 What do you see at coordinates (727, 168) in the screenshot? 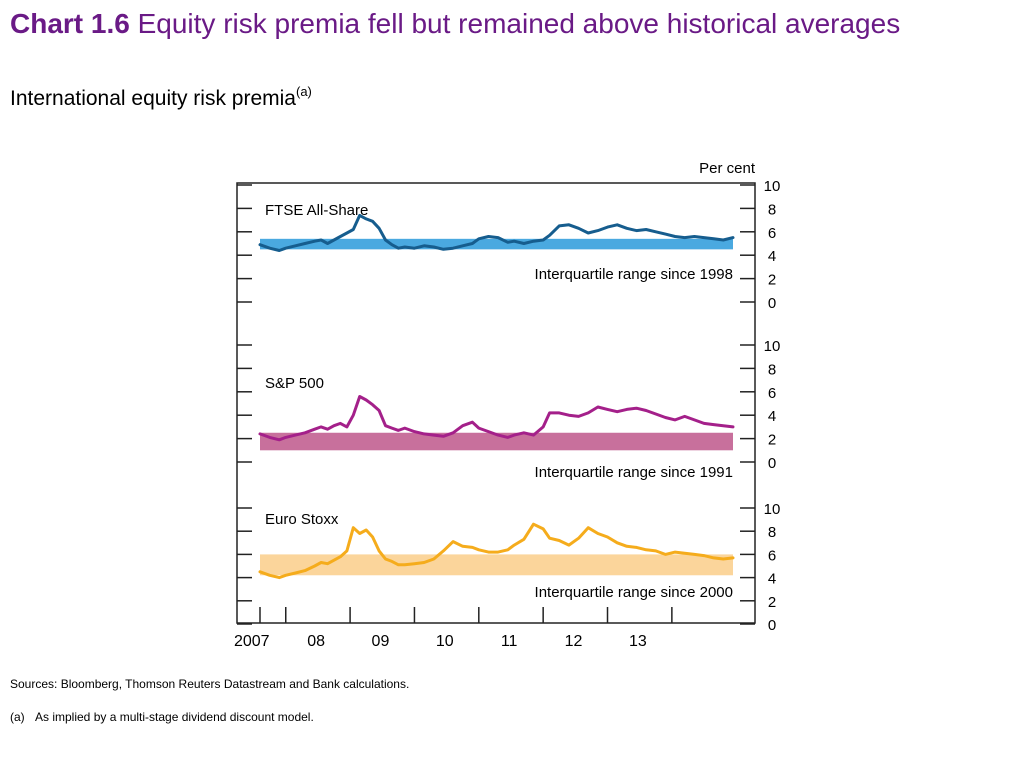
I see `unit-label: Per cent` at bounding box center [727, 168].